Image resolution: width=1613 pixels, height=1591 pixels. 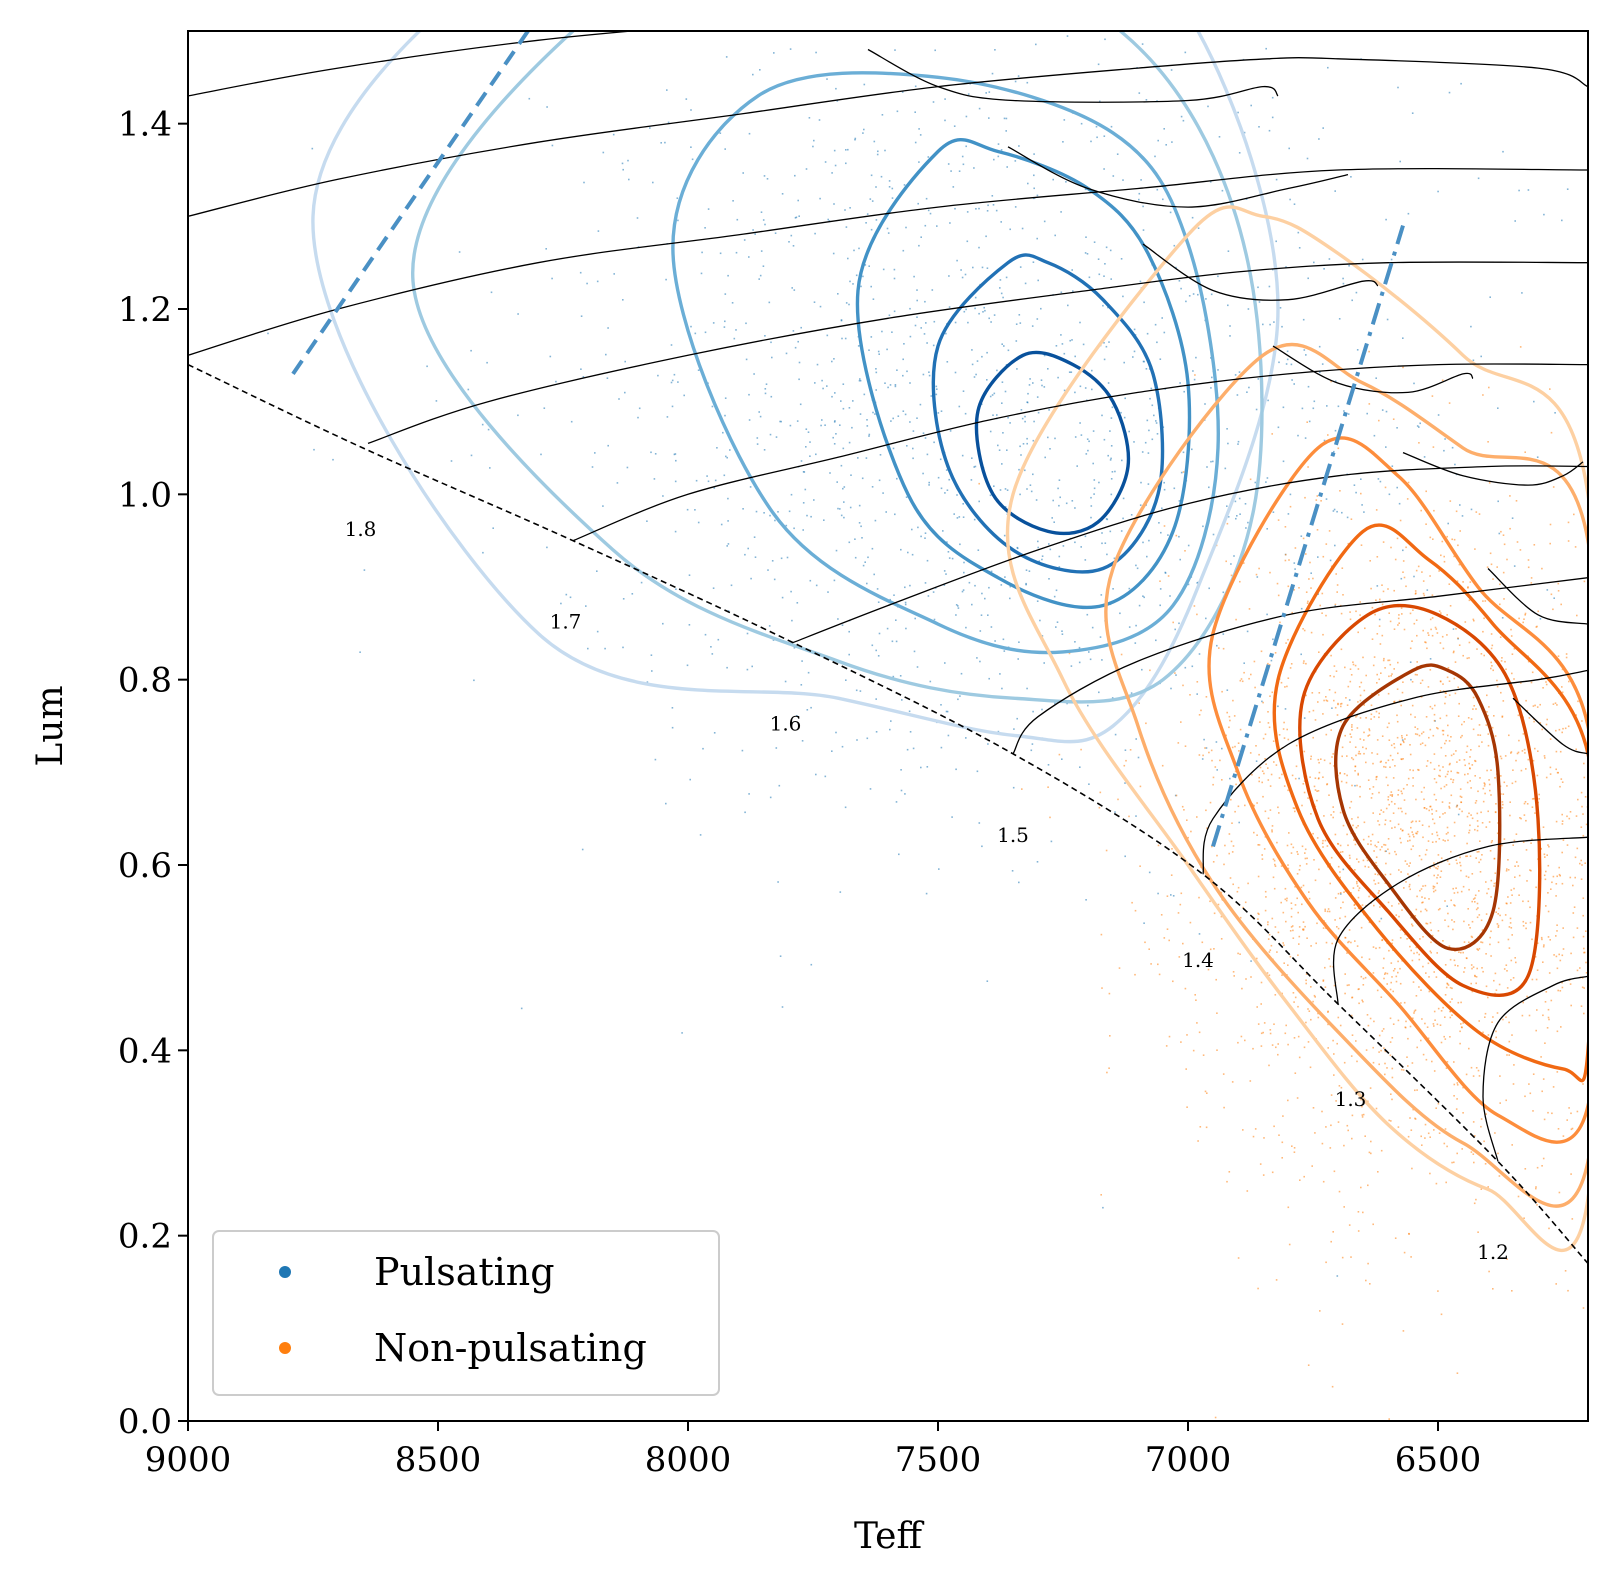 What do you see at coordinates (888, 137) in the screenshot?
I see `evolutionary-track` at bounding box center [888, 137].